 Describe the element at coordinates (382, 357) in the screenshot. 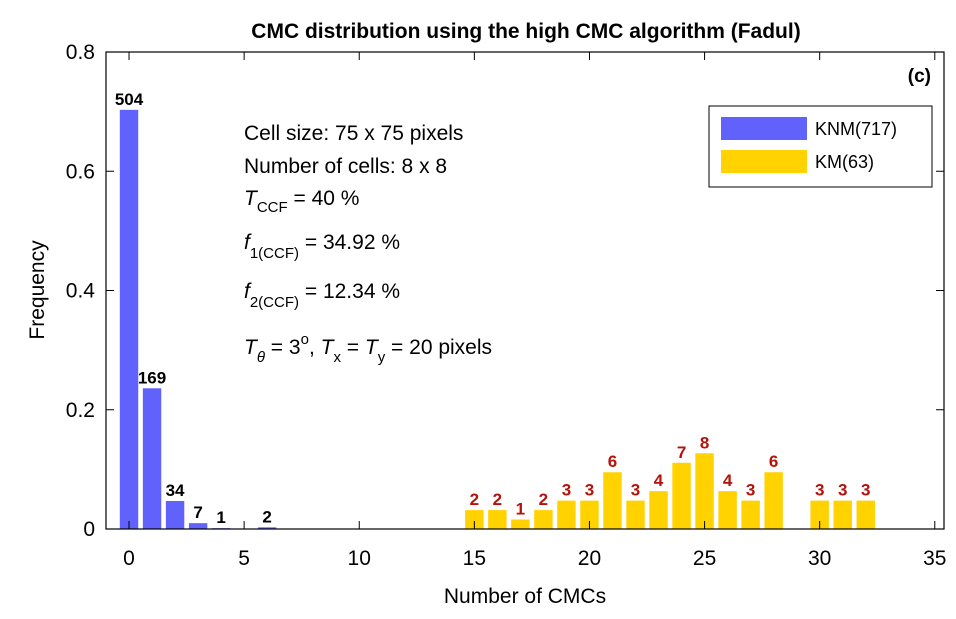

I see `ty-subscript: y` at that location.